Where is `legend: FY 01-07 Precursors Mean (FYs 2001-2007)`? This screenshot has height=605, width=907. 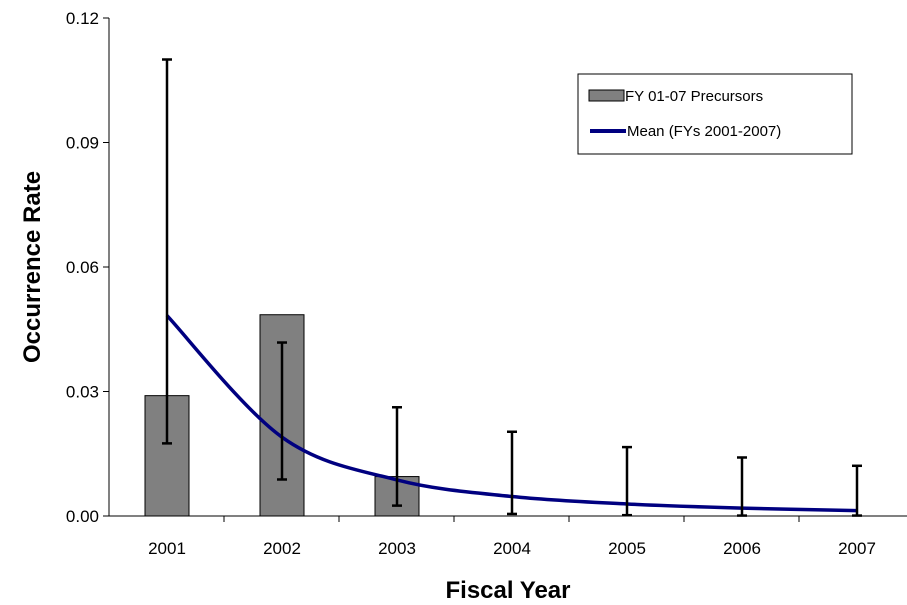 legend: FY 01-07 Precursors Mean (FYs 2001-2007) is located at coordinates (715, 114).